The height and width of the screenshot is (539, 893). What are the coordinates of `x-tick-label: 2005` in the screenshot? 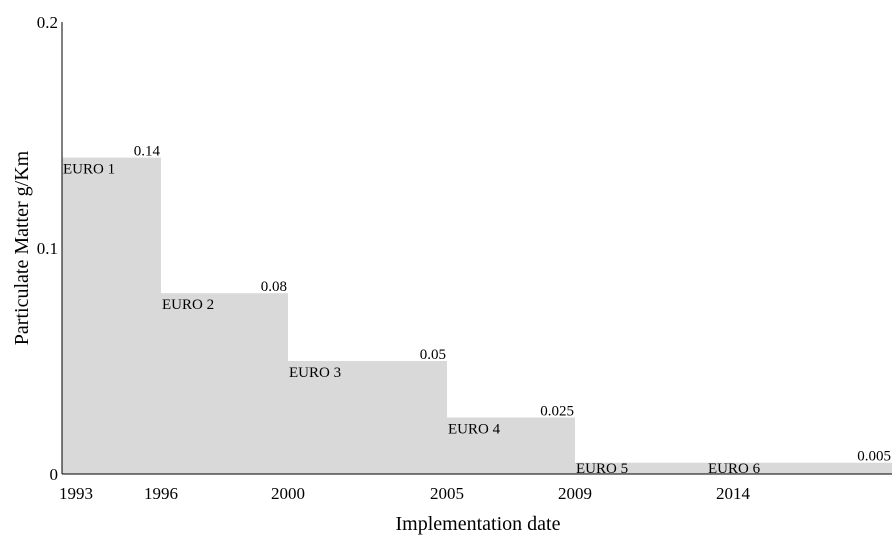 It's located at (447, 493).